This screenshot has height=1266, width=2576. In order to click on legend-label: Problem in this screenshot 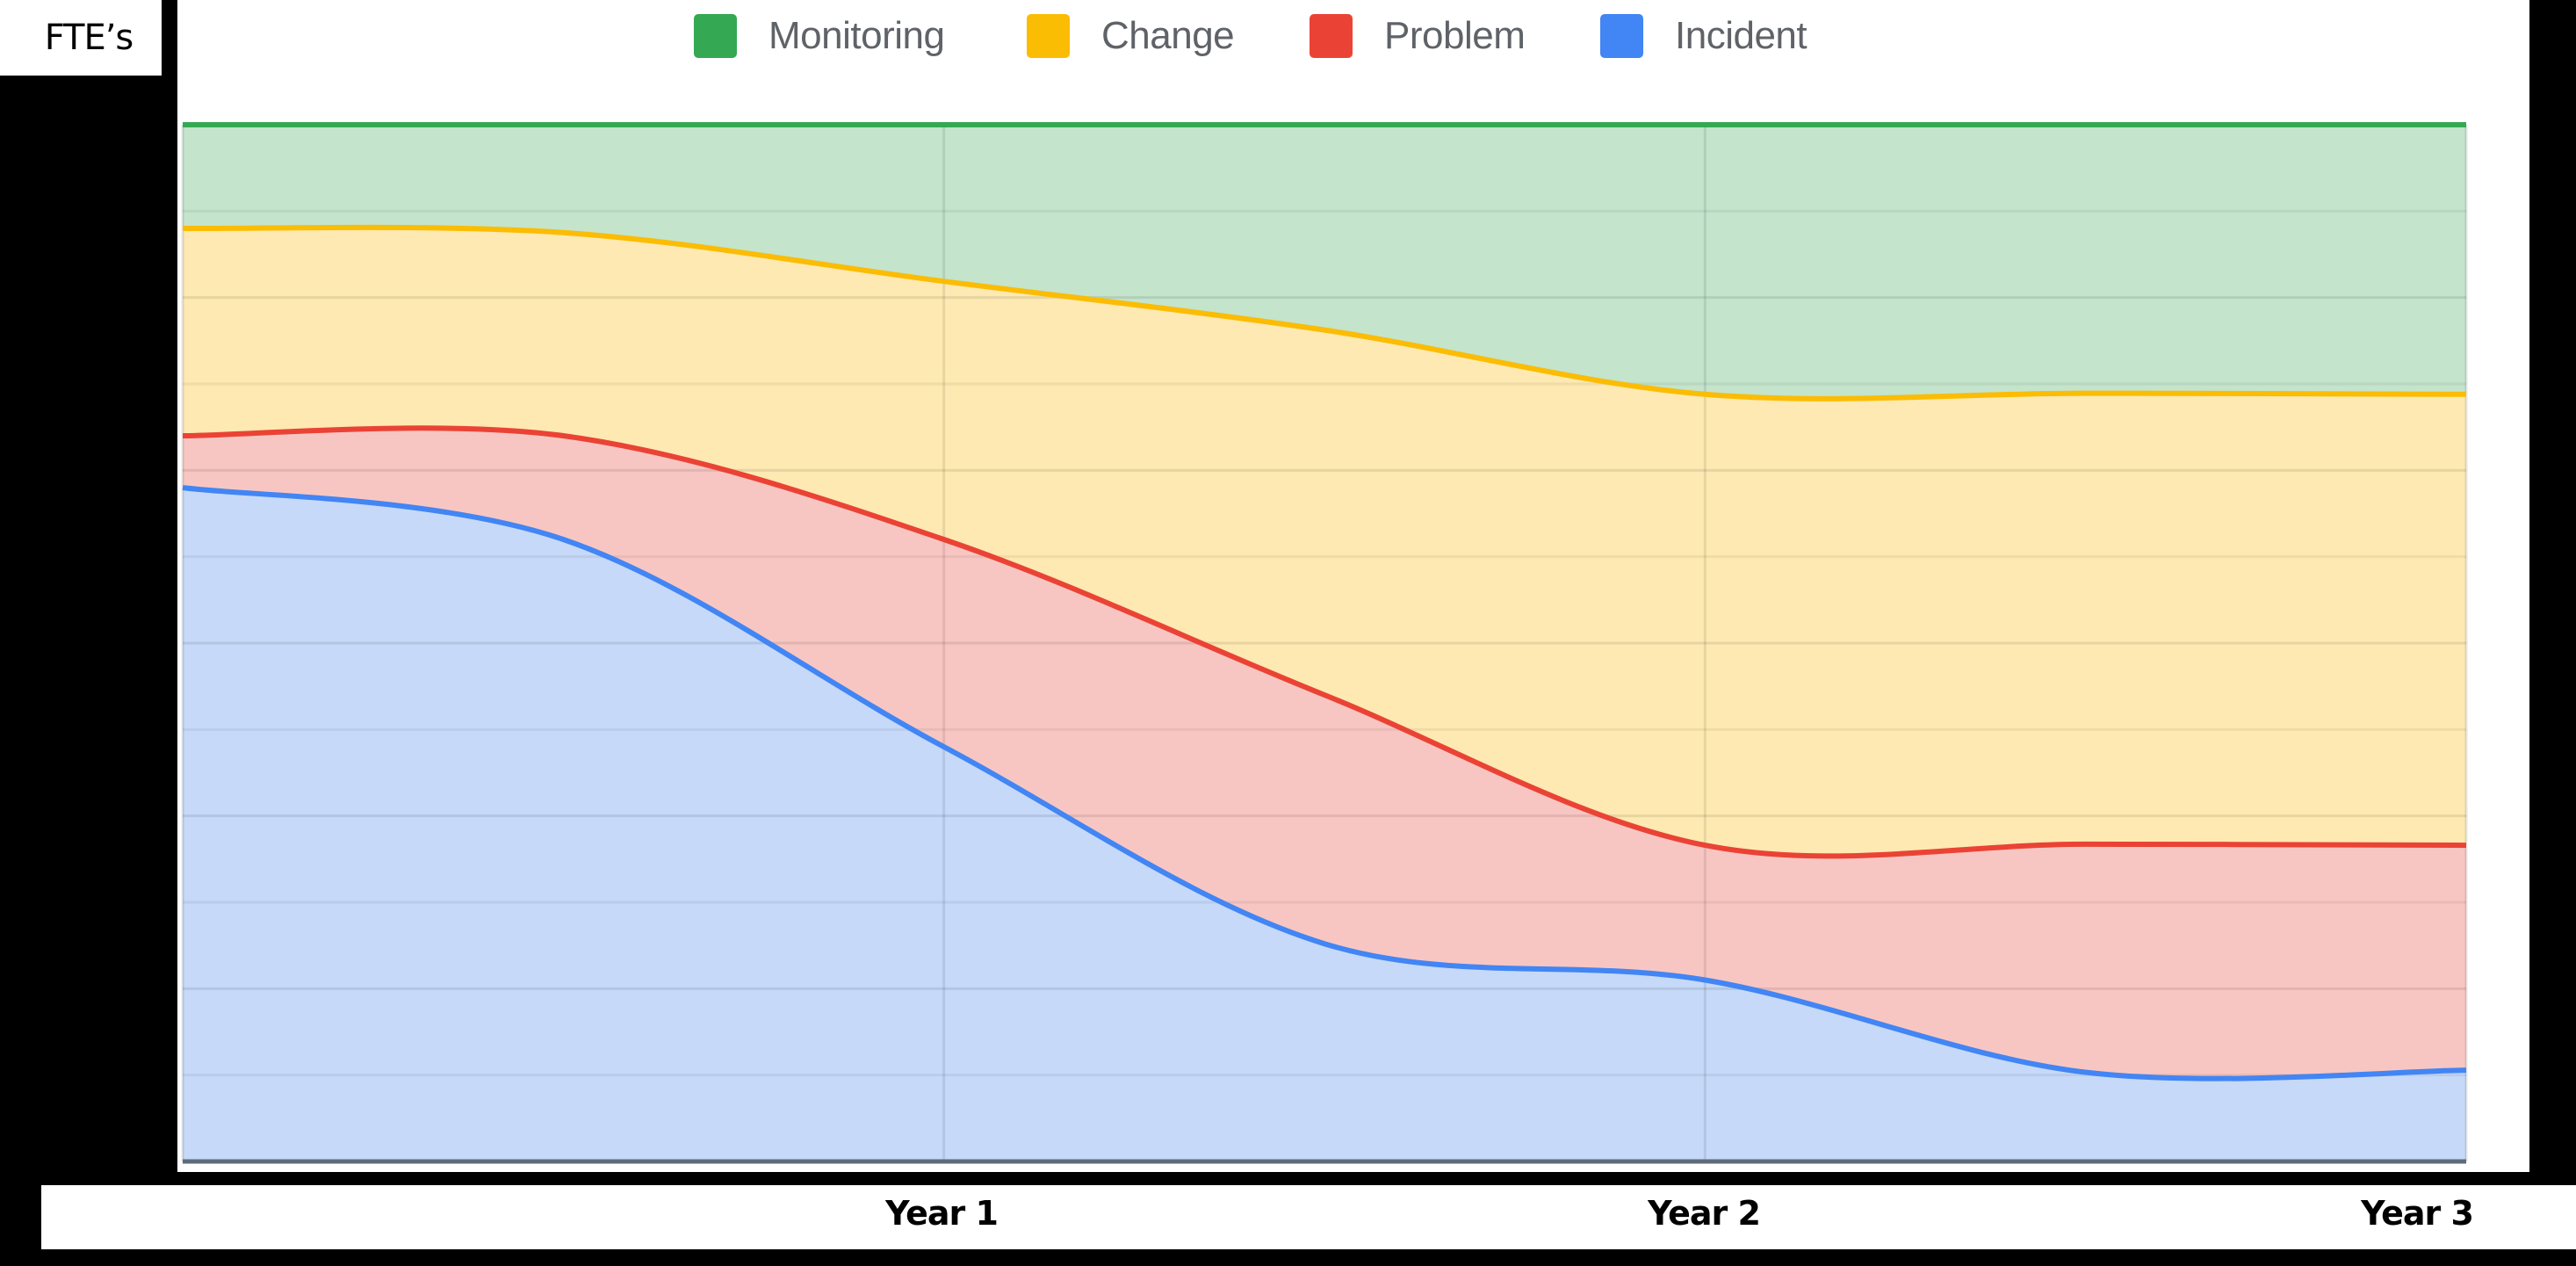, I will do `click(1455, 35)`.